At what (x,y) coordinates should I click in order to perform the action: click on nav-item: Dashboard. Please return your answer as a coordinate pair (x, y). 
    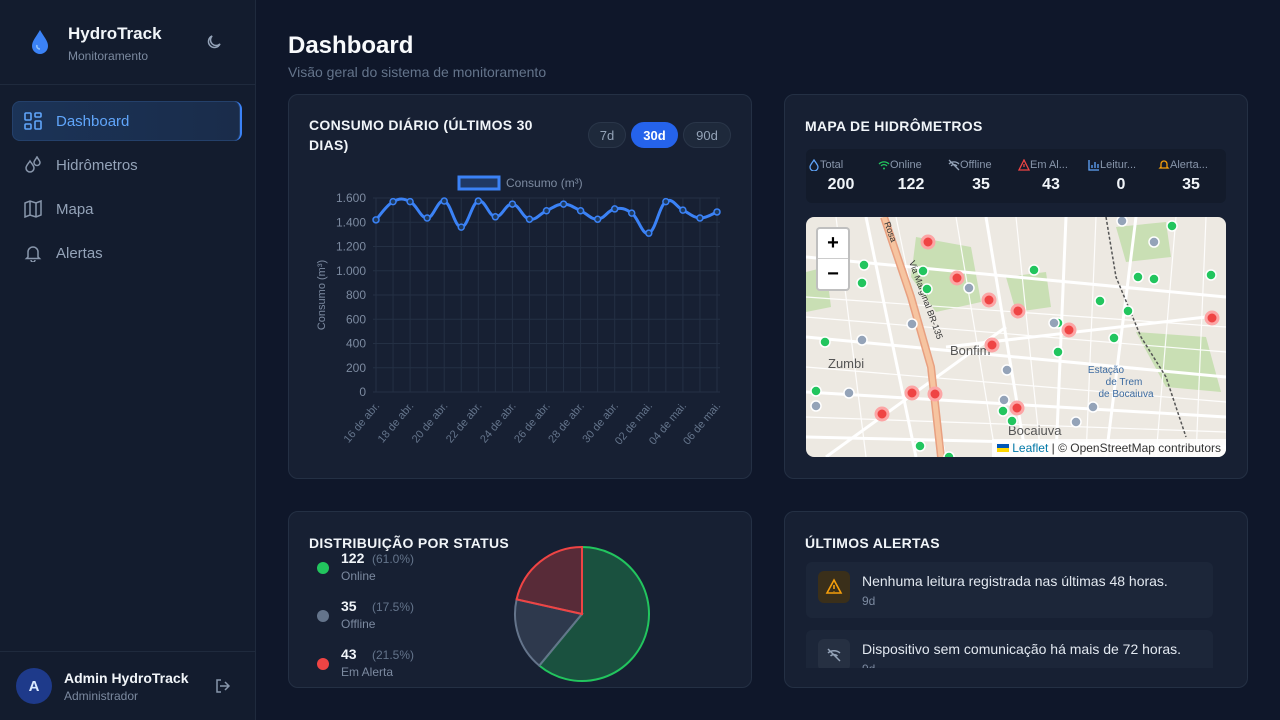
    Looking at the image, I should click on (127, 121).